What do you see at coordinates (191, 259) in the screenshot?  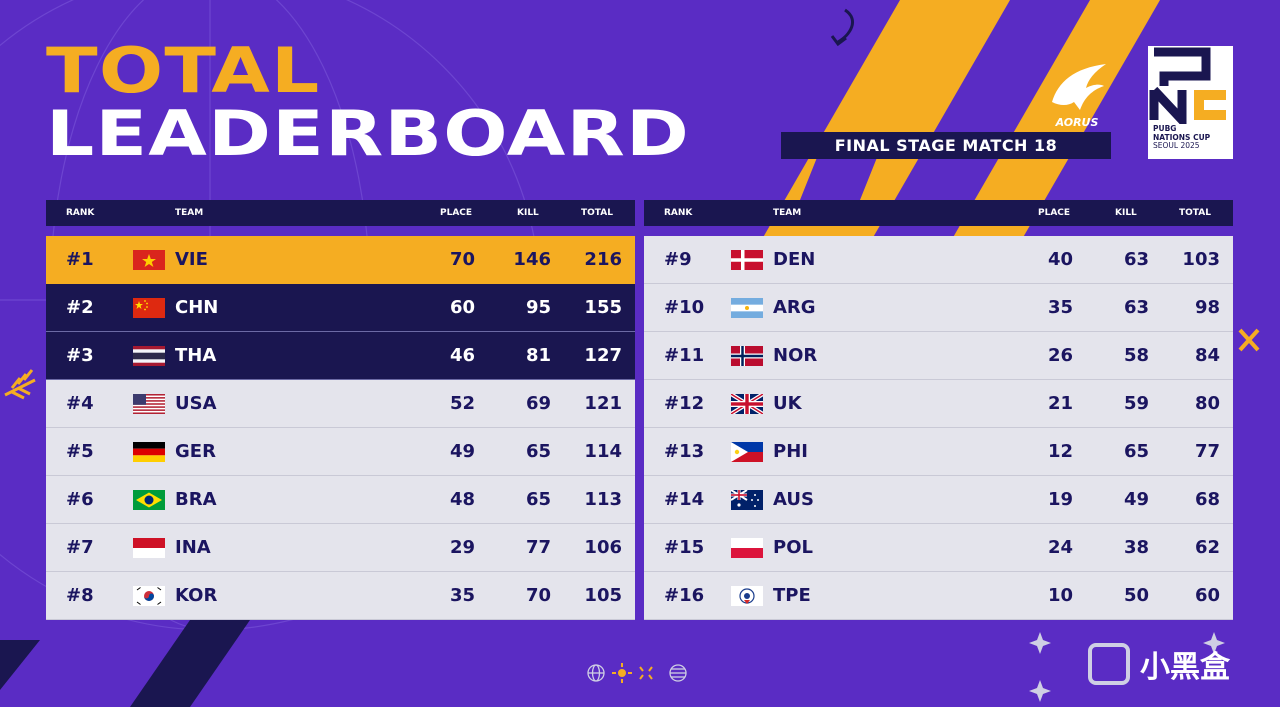 I see `team-cell: VIE` at bounding box center [191, 259].